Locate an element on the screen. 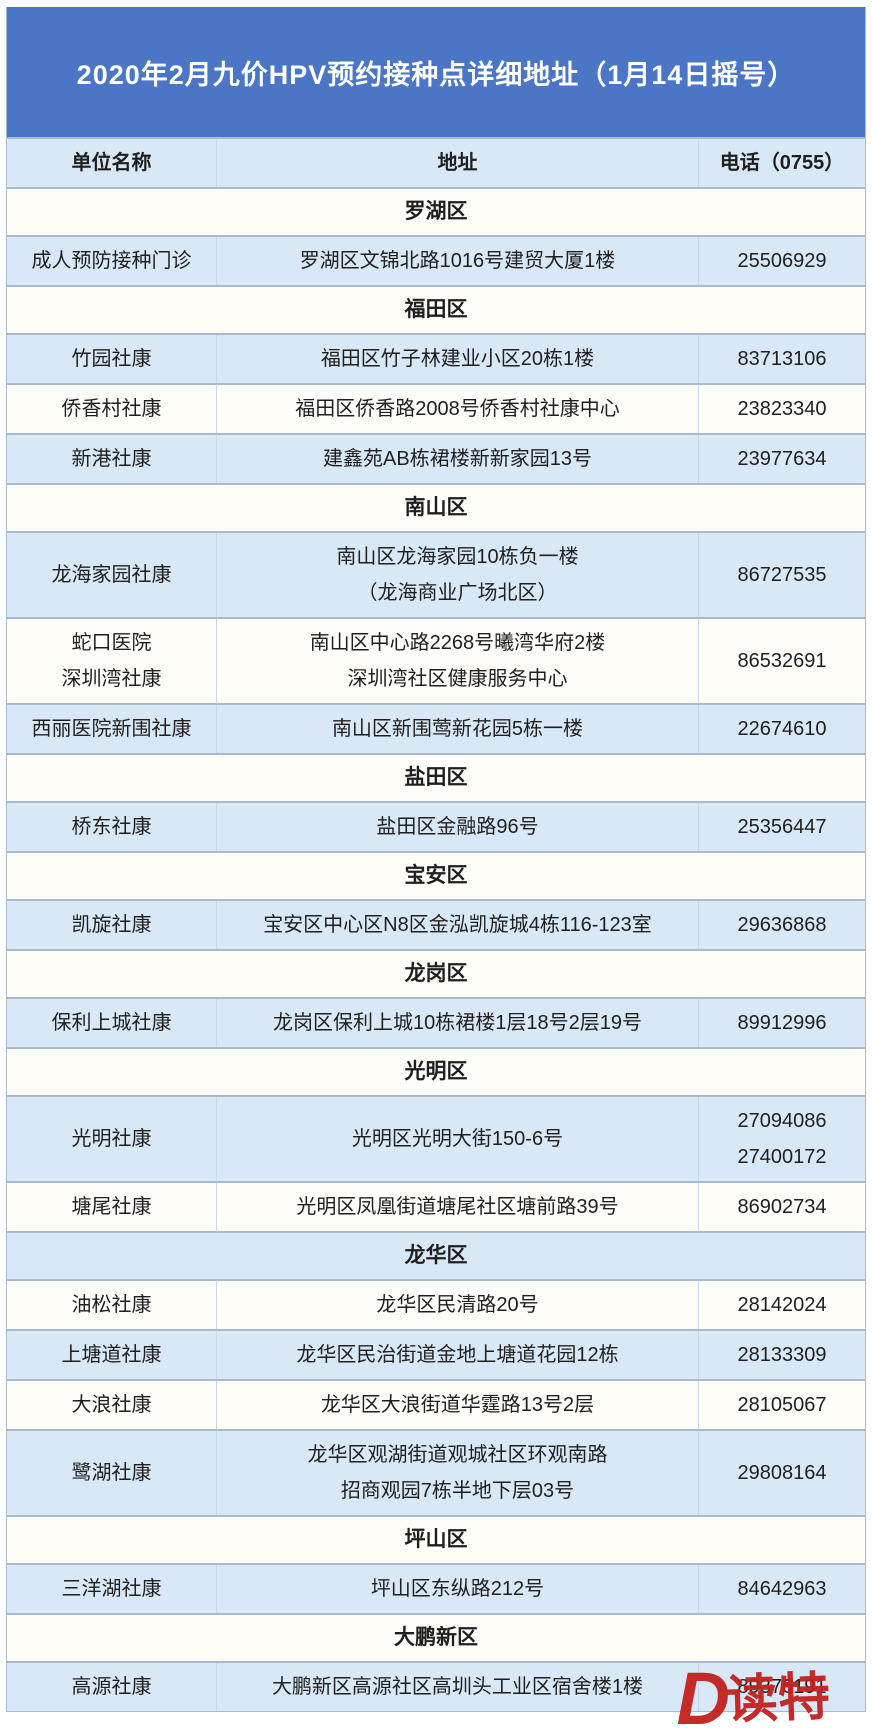  district-label: 龙华区 is located at coordinates (436, 1255).